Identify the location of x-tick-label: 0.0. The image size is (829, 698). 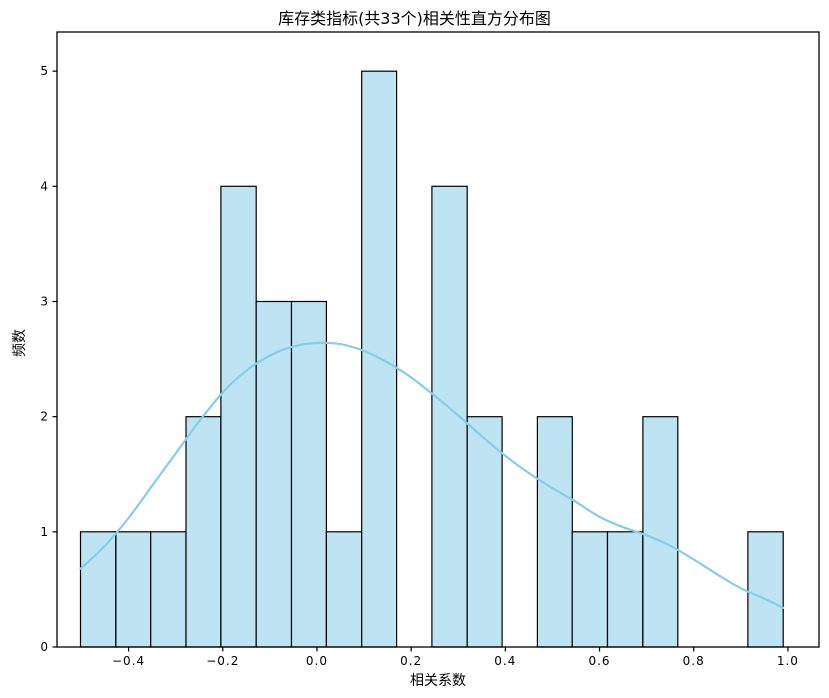
(317, 661).